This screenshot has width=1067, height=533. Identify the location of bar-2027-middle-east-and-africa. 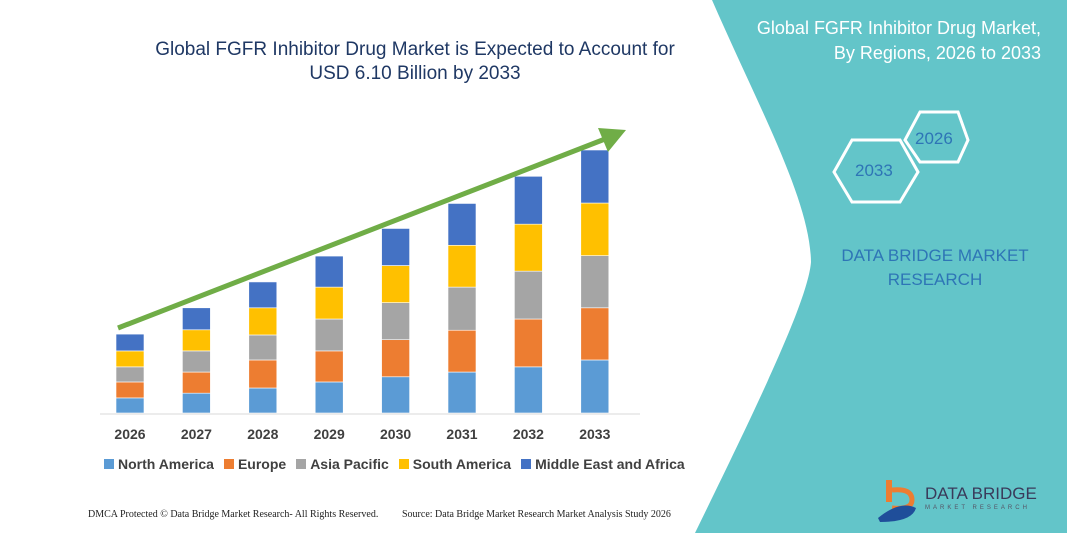
(196, 319).